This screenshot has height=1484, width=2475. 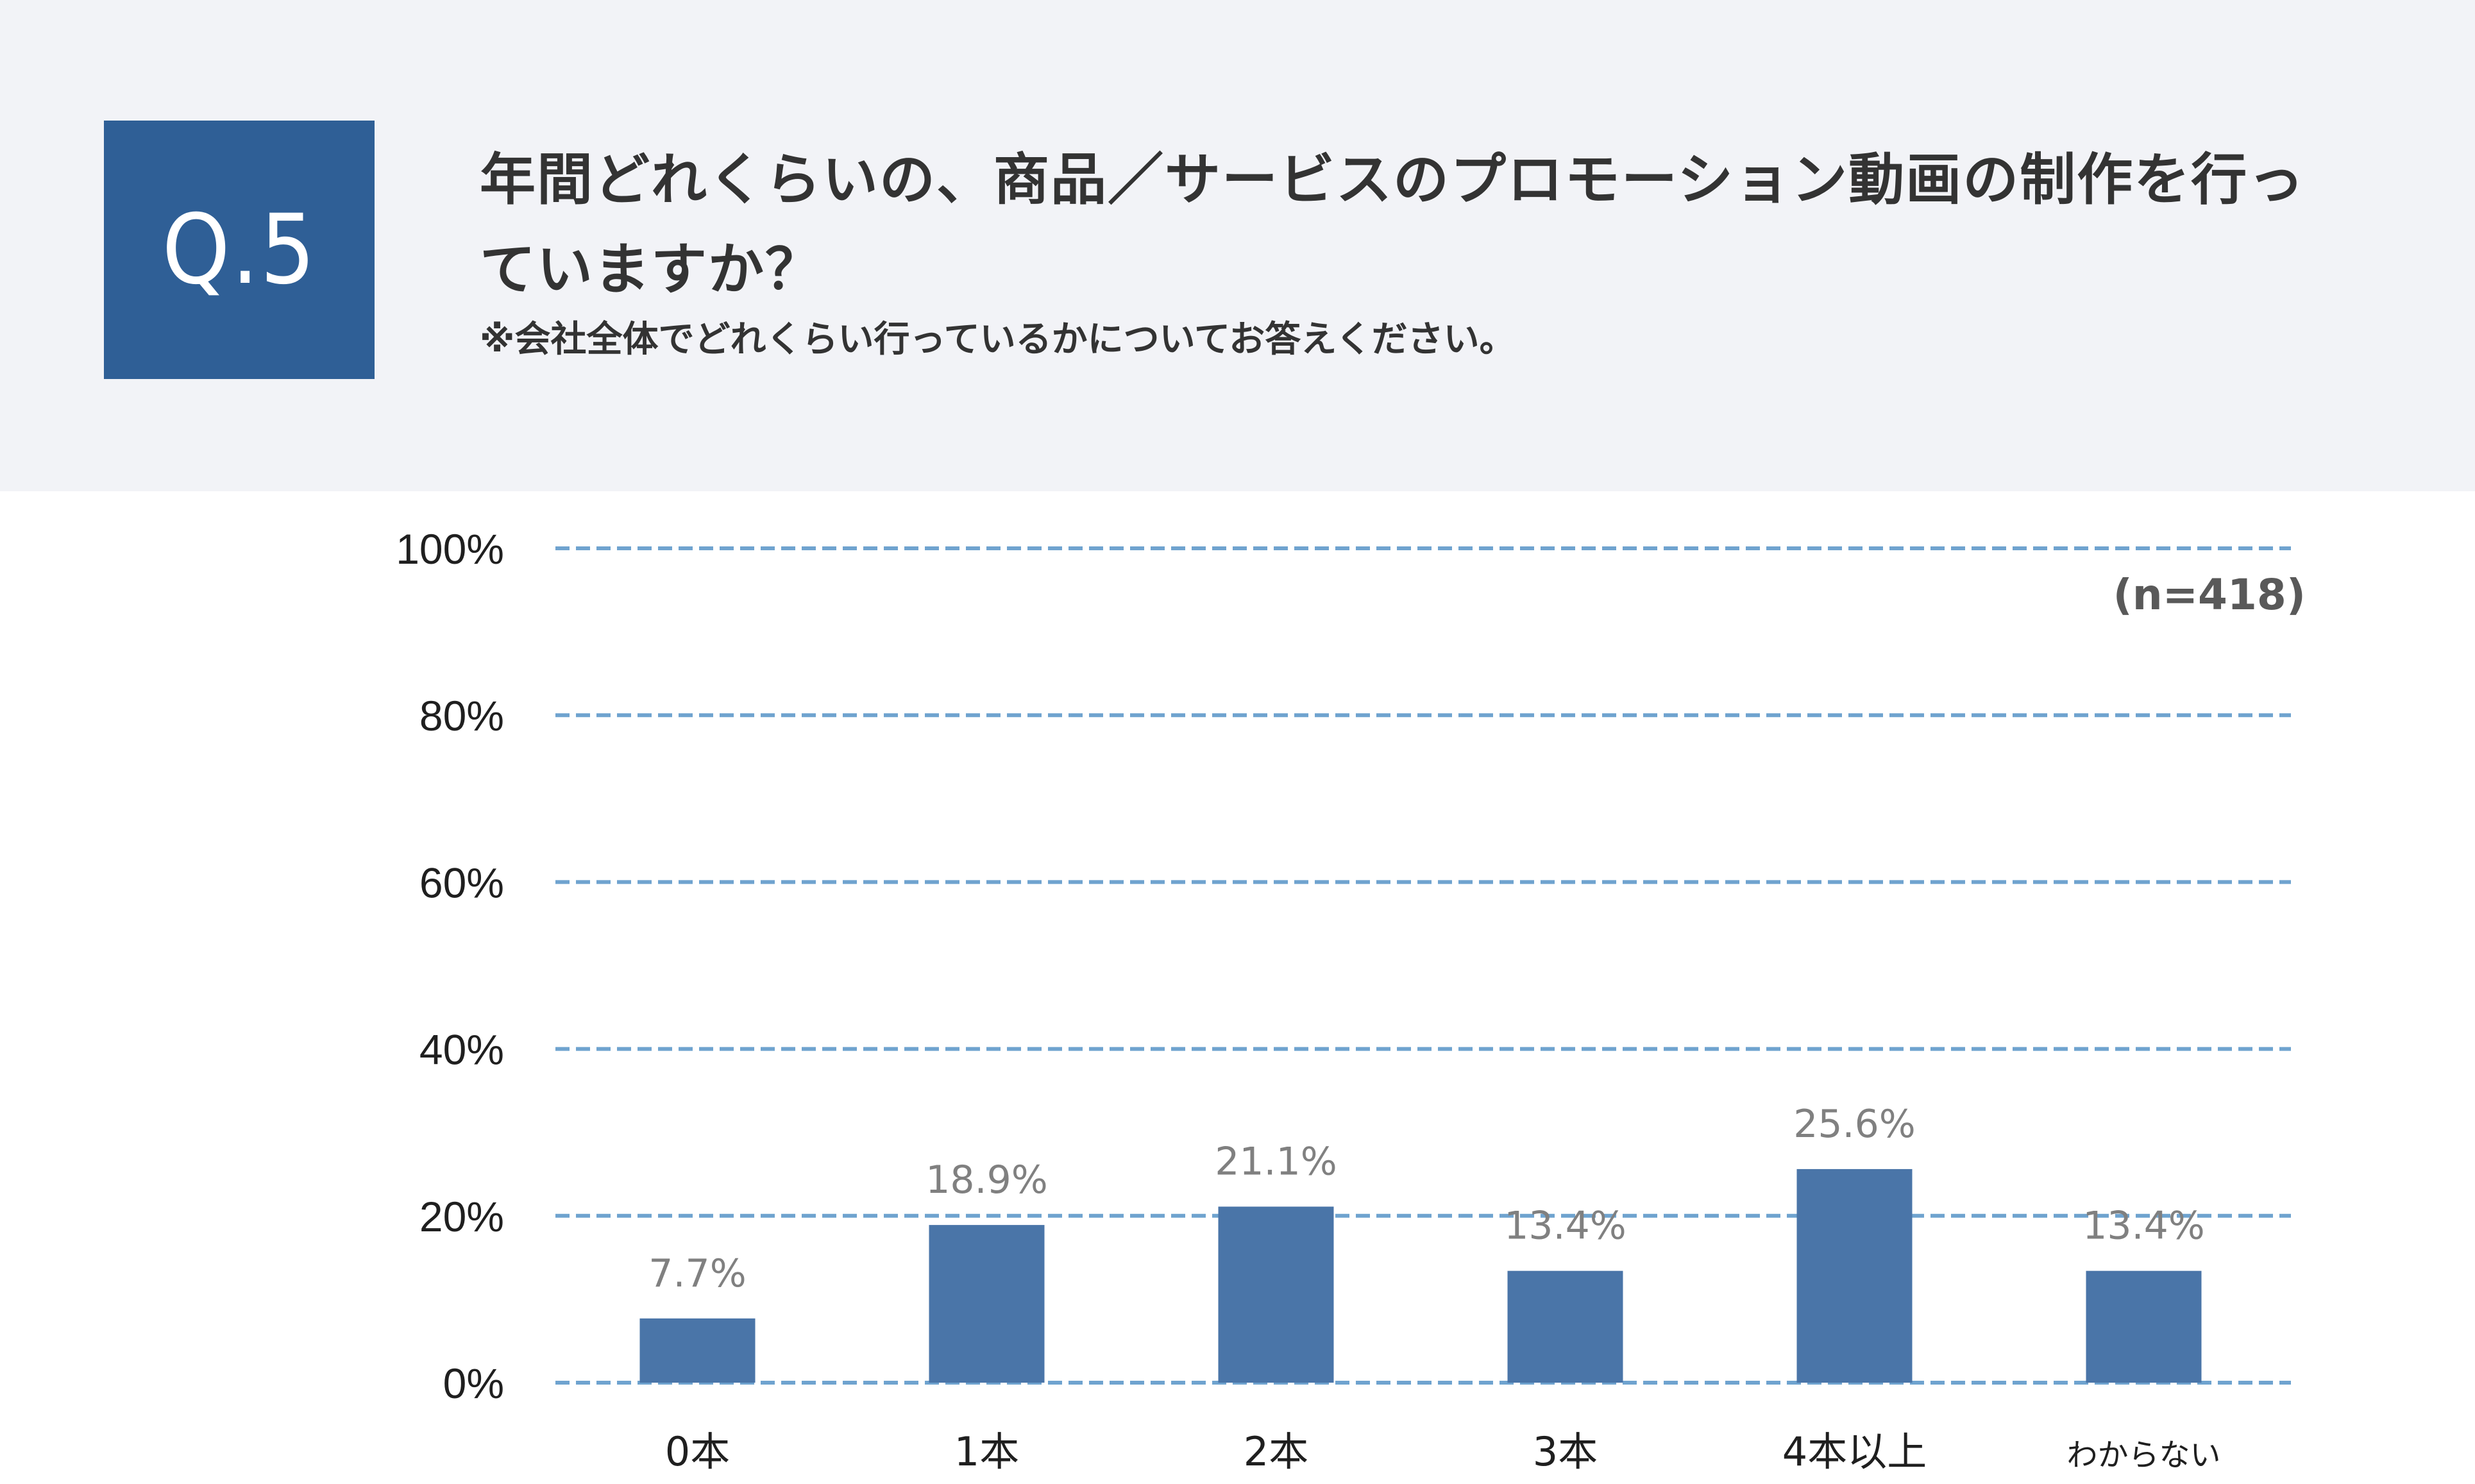 What do you see at coordinates (2143, 1455) in the screenshot?
I see `x-tick-label: わからない` at bounding box center [2143, 1455].